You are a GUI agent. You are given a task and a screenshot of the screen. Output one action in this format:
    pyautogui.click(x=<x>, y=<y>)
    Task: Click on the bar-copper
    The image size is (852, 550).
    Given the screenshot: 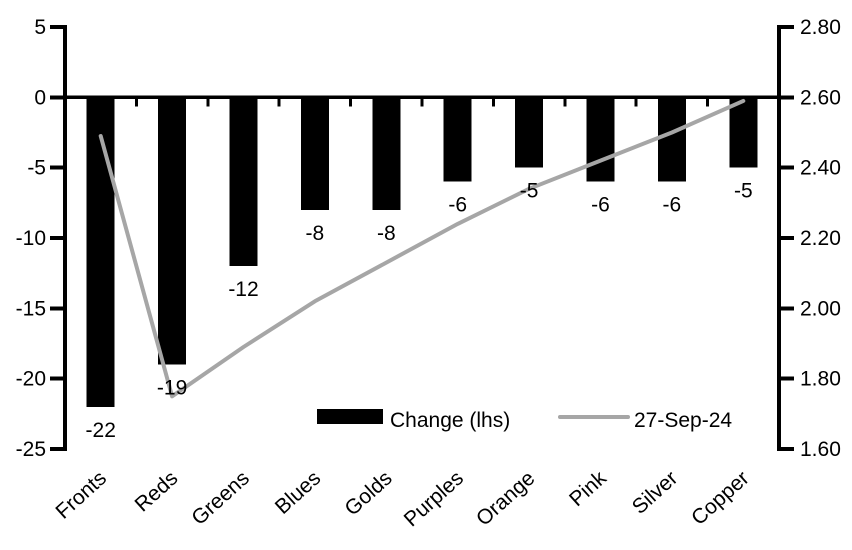 What is the action you would take?
    pyautogui.click(x=743, y=132)
    